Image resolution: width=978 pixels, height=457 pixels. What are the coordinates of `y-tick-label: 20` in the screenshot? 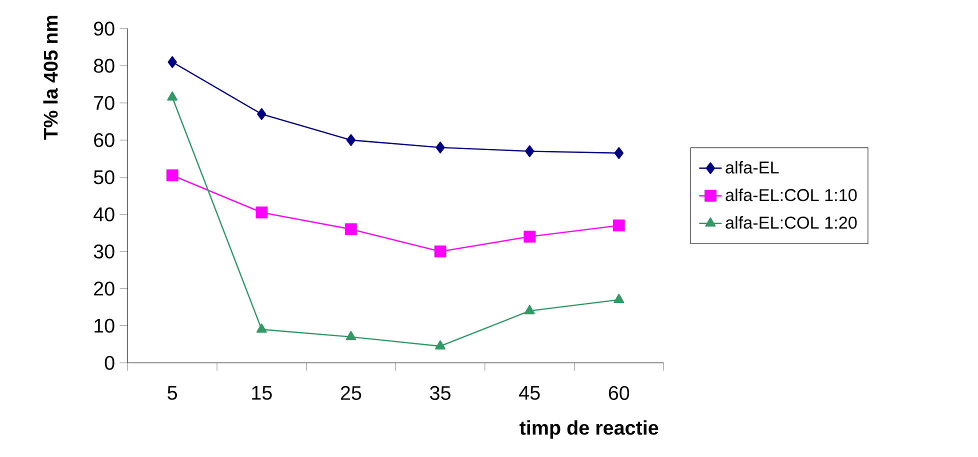 It's located at (104, 289).